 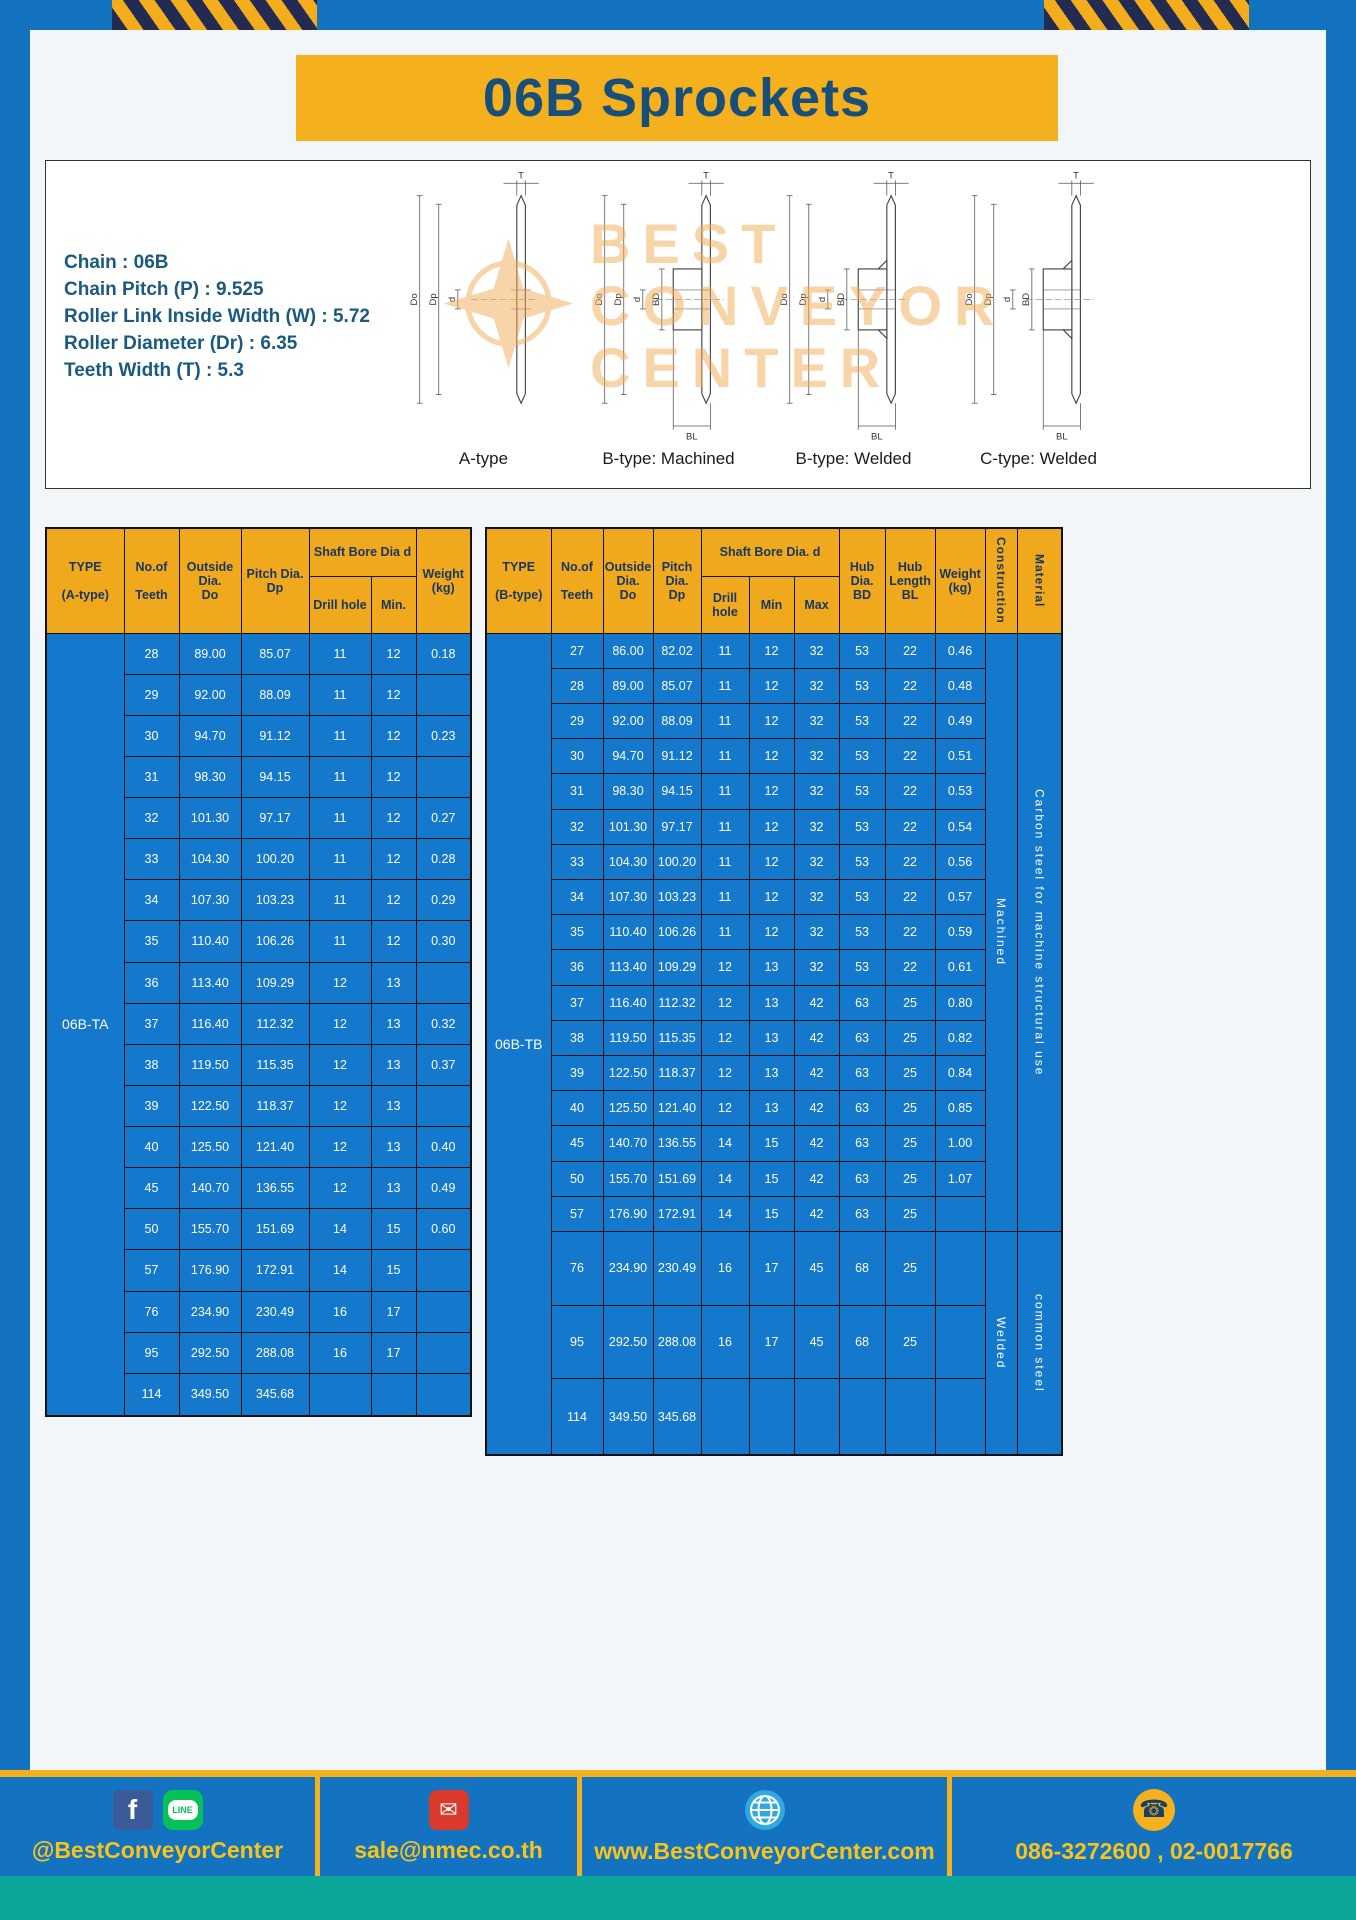 I want to click on table-cell: 0.46, so click(x=960, y=650).